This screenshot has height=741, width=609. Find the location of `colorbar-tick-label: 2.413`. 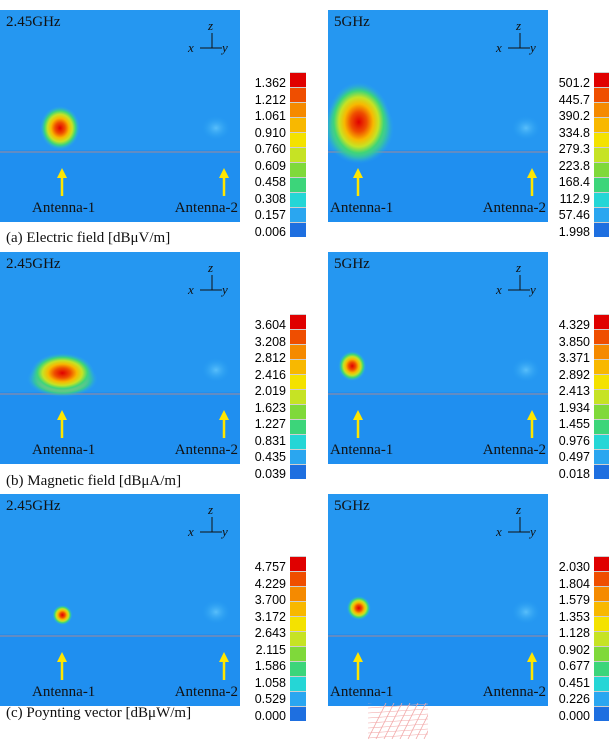

colorbar-tick-label: 2.413 is located at coordinates (574, 391).